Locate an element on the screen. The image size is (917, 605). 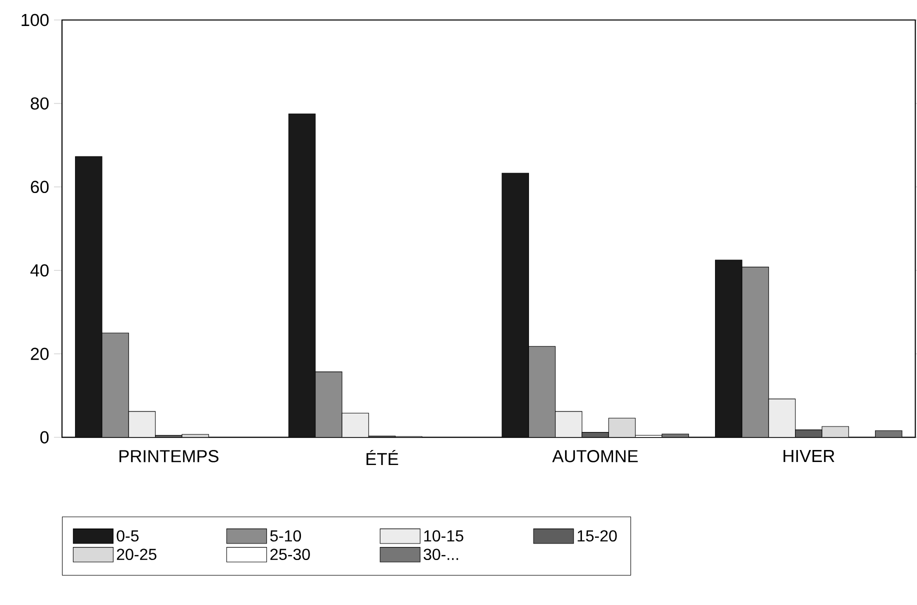
x-tick-label: PRINTEMPS is located at coordinates (169, 456).